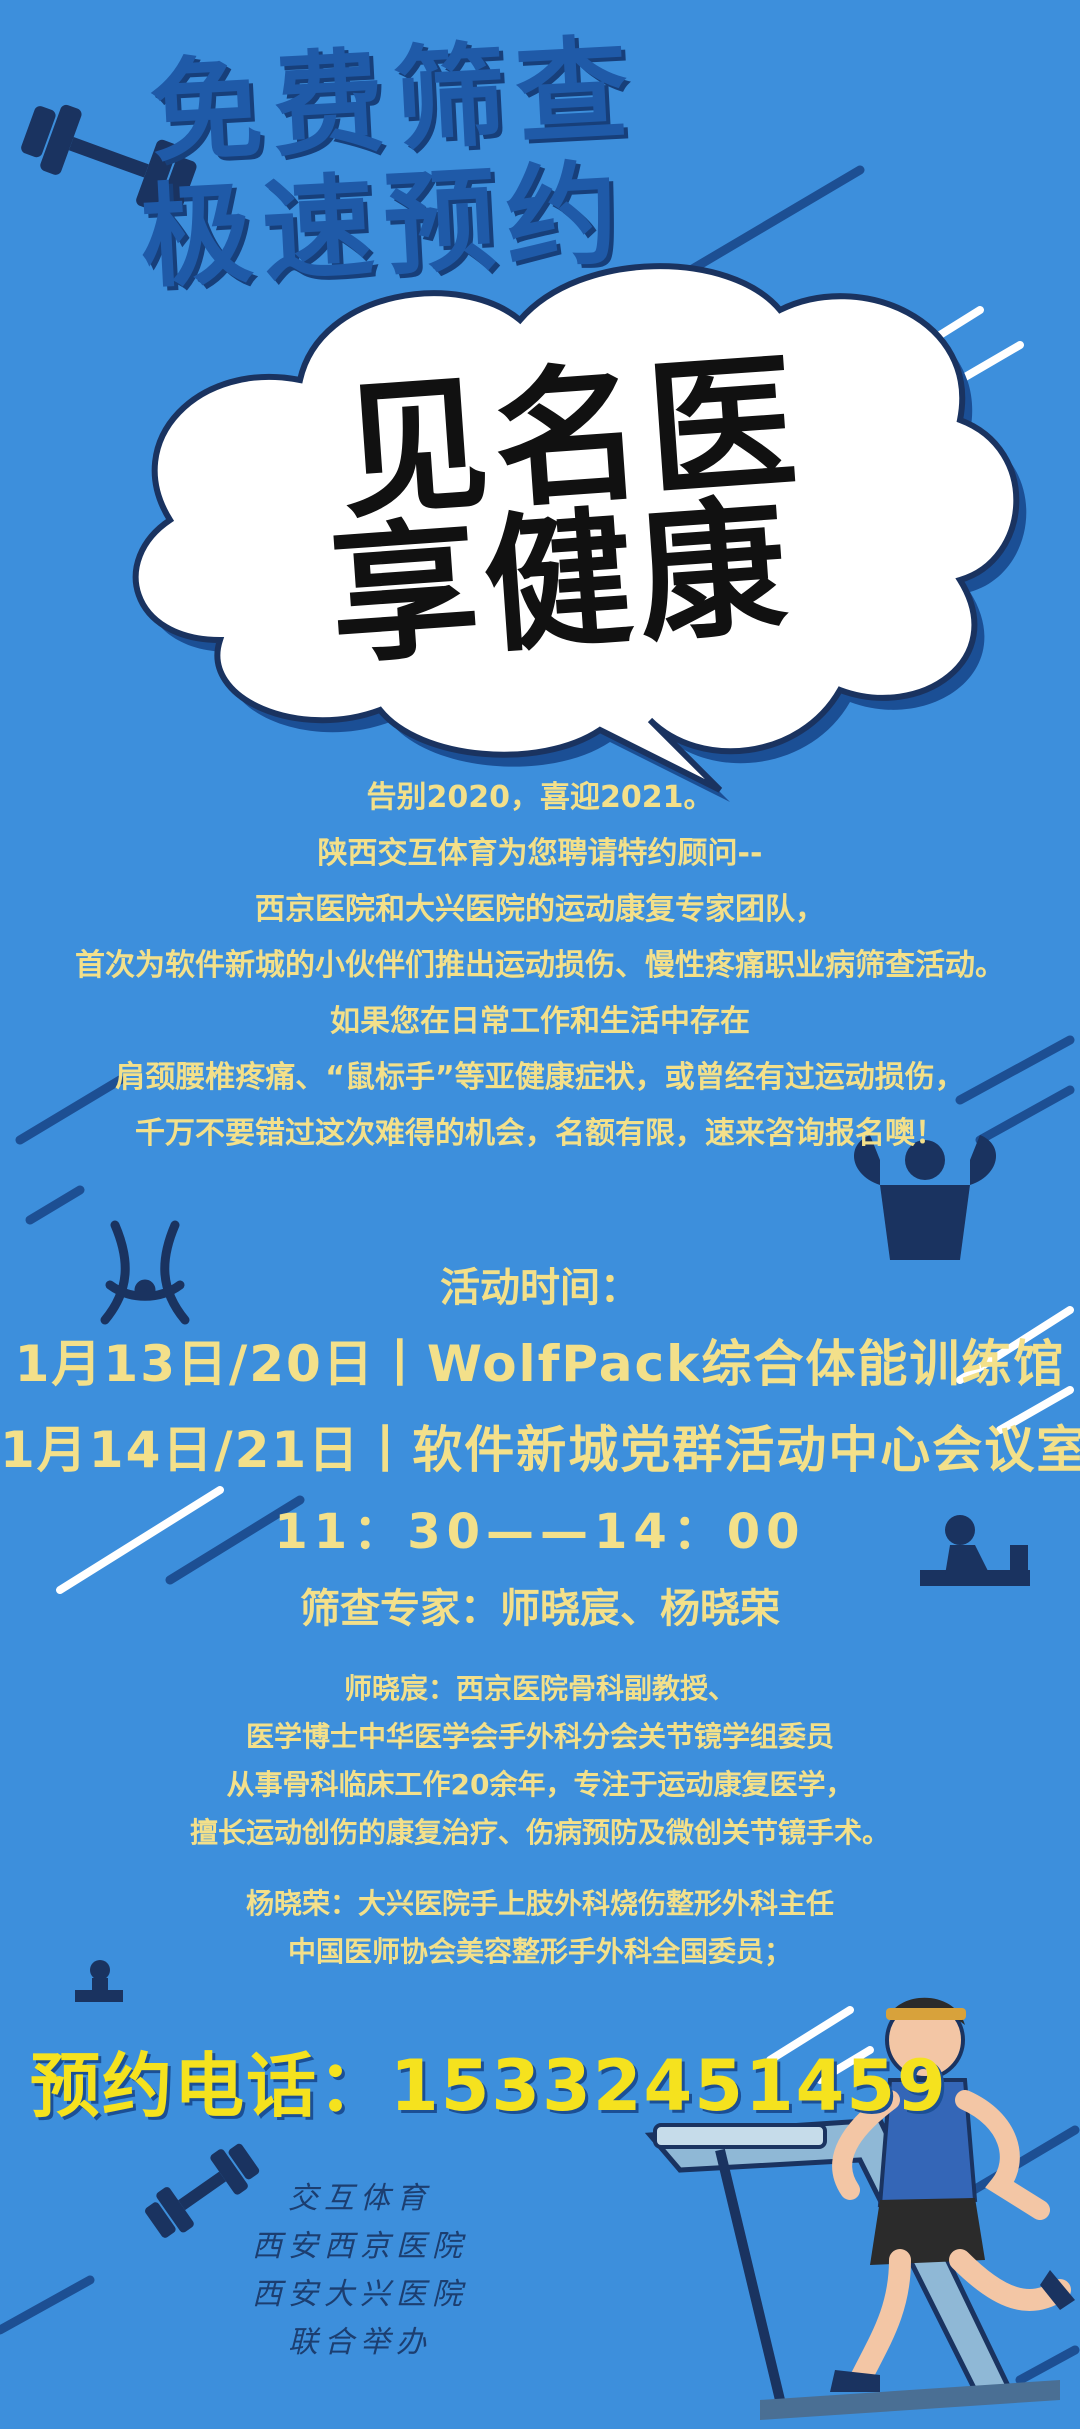 The width and height of the screenshot is (1080, 2429). What do you see at coordinates (360, 2198) in the screenshot?
I see `organizer-line: 交互体育` at bounding box center [360, 2198].